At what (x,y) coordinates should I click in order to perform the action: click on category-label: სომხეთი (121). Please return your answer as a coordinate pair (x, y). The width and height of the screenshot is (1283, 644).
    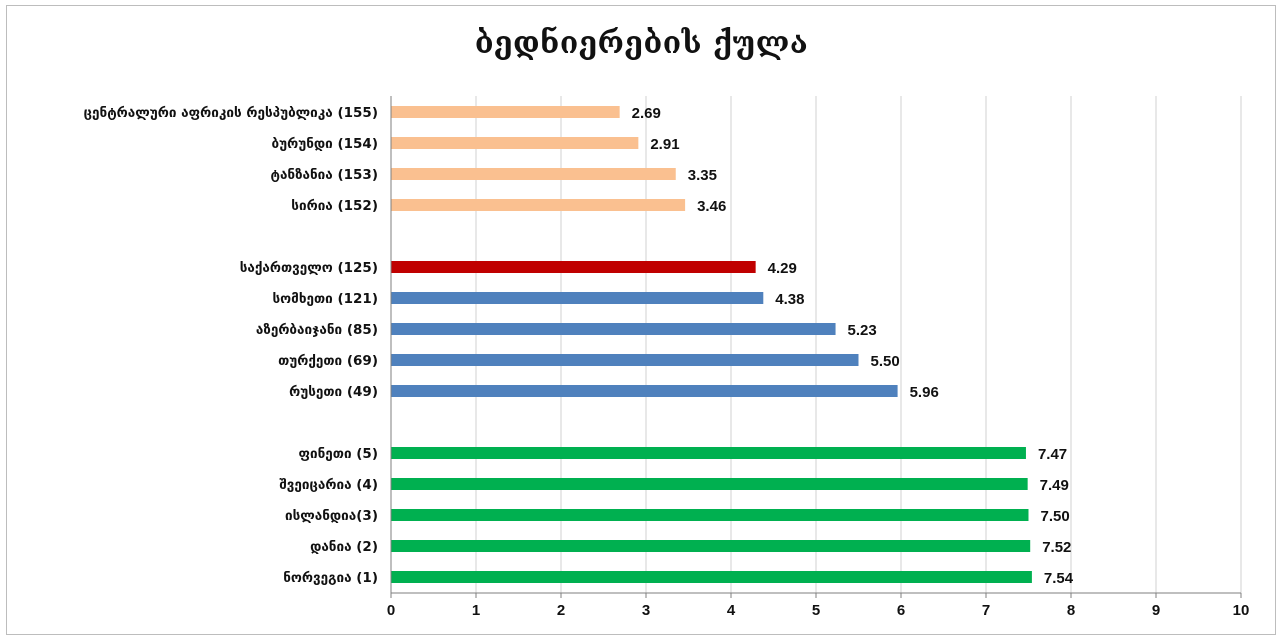
    Looking at the image, I should click on (325, 299).